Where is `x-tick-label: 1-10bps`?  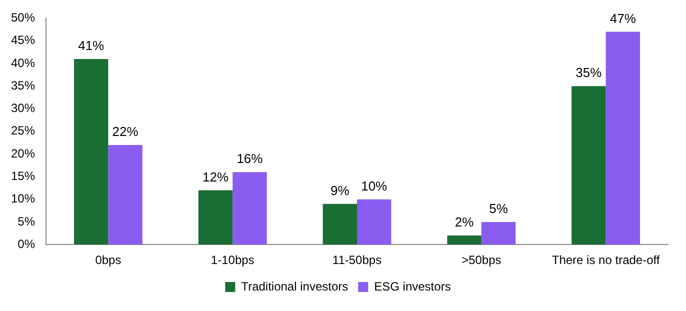
x-tick-label: 1-10bps is located at coordinates (232, 260).